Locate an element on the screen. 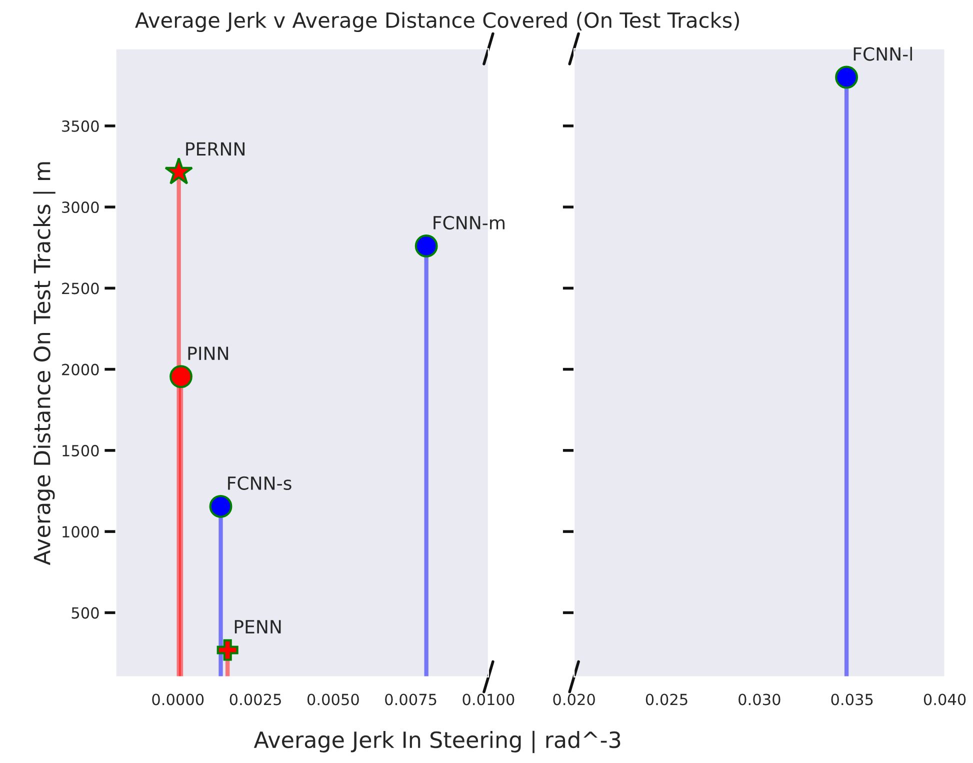 Image resolution: width=973 pixels, height=763 pixels. series-label: FCNN-l is located at coordinates (883, 53).